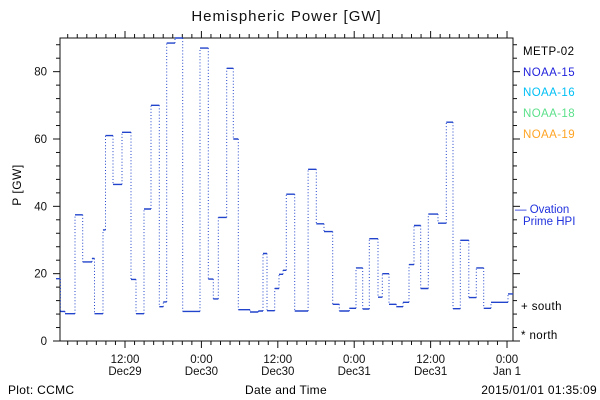 The image size is (600, 400). Describe the element at coordinates (546, 307) in the screenshot. I see `south-label: south` at that location.